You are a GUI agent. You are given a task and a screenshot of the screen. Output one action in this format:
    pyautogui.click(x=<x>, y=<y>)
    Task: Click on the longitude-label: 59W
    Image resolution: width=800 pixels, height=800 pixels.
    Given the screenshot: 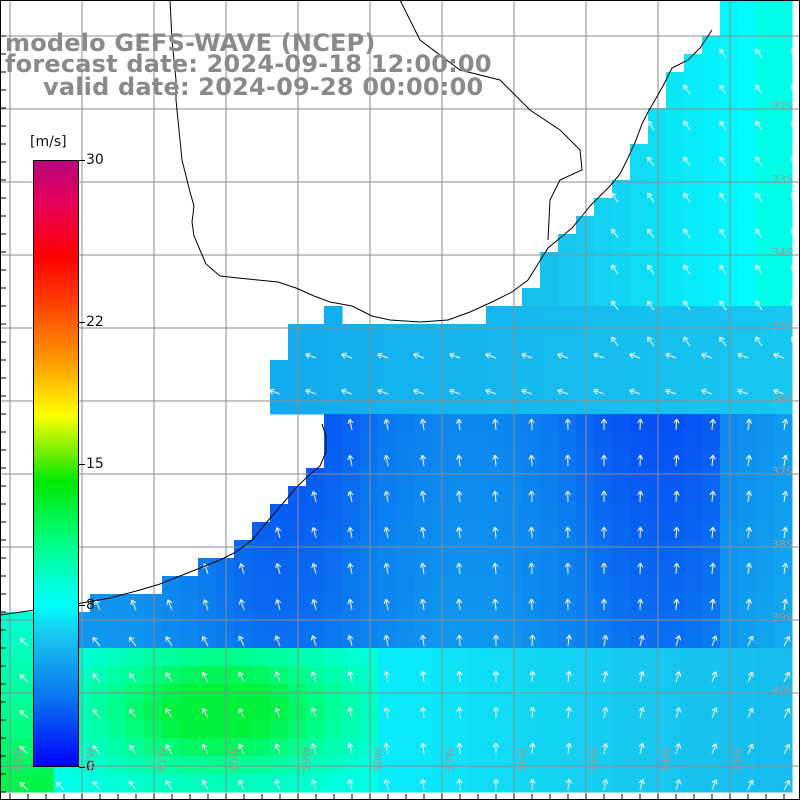 What is the action you would take?
    pyautogui.click(x=306, y=759)
    